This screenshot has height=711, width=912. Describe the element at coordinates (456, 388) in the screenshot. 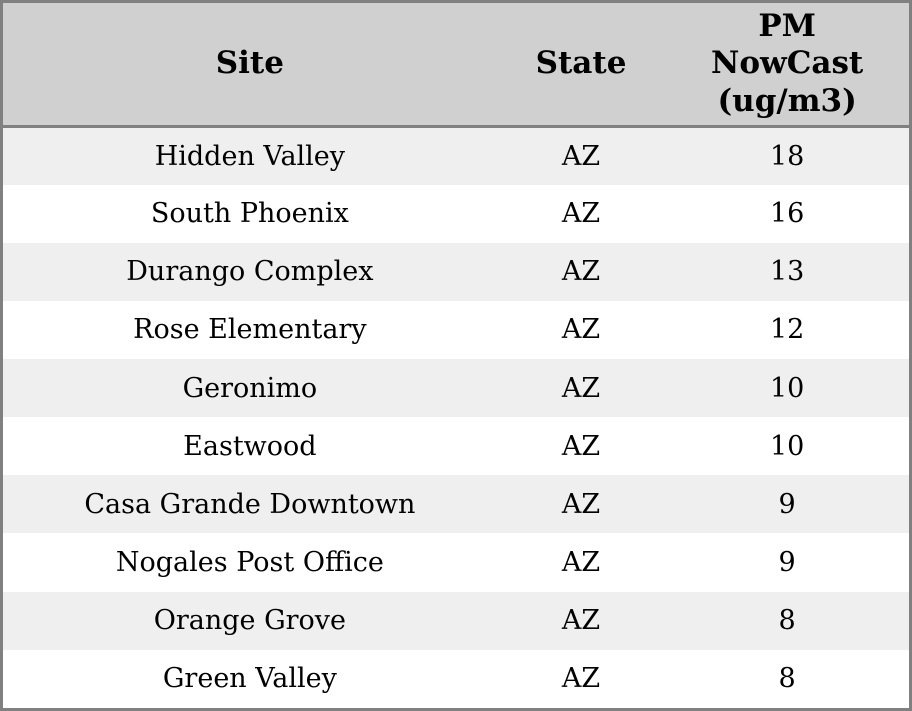

I see `table-row: Geronimo AZ 10` at that location.